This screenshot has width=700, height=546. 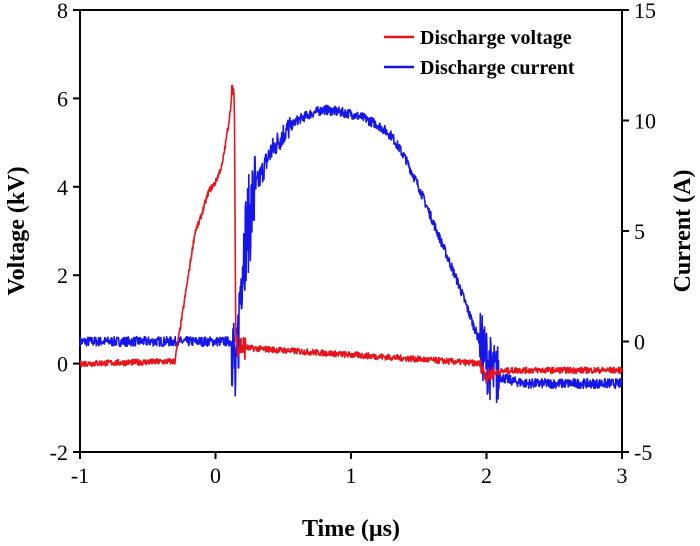 What do you see at coordinates (497, 68) in the screenshot?
I see `legend-label-current: Discharge current` at bounding box center [497, 68].